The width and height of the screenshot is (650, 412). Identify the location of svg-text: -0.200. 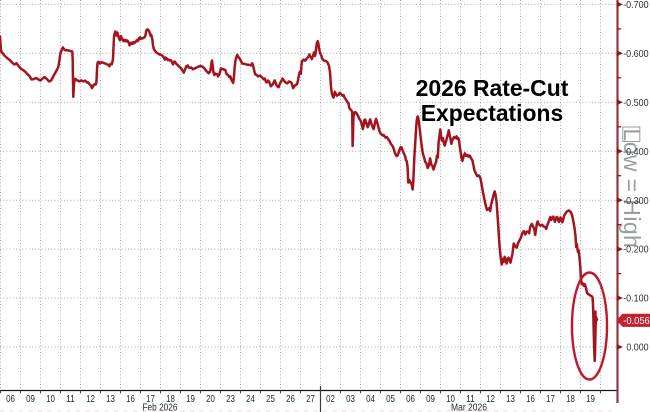
(636, 250).